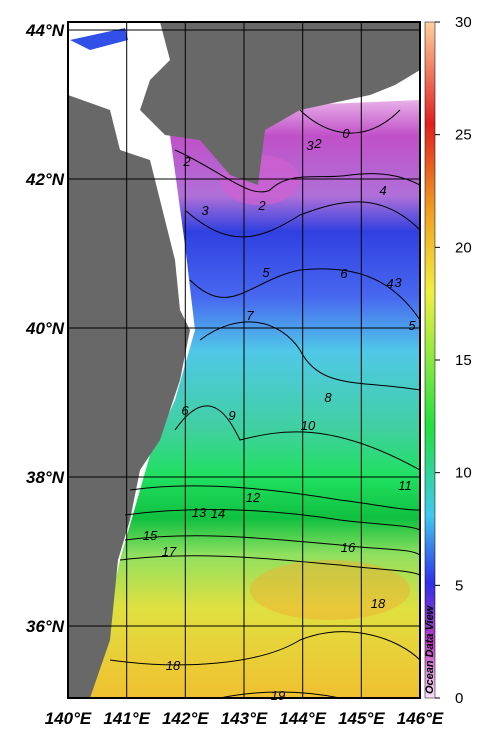  I want to click on contour-label: 15, so click(150, 535).